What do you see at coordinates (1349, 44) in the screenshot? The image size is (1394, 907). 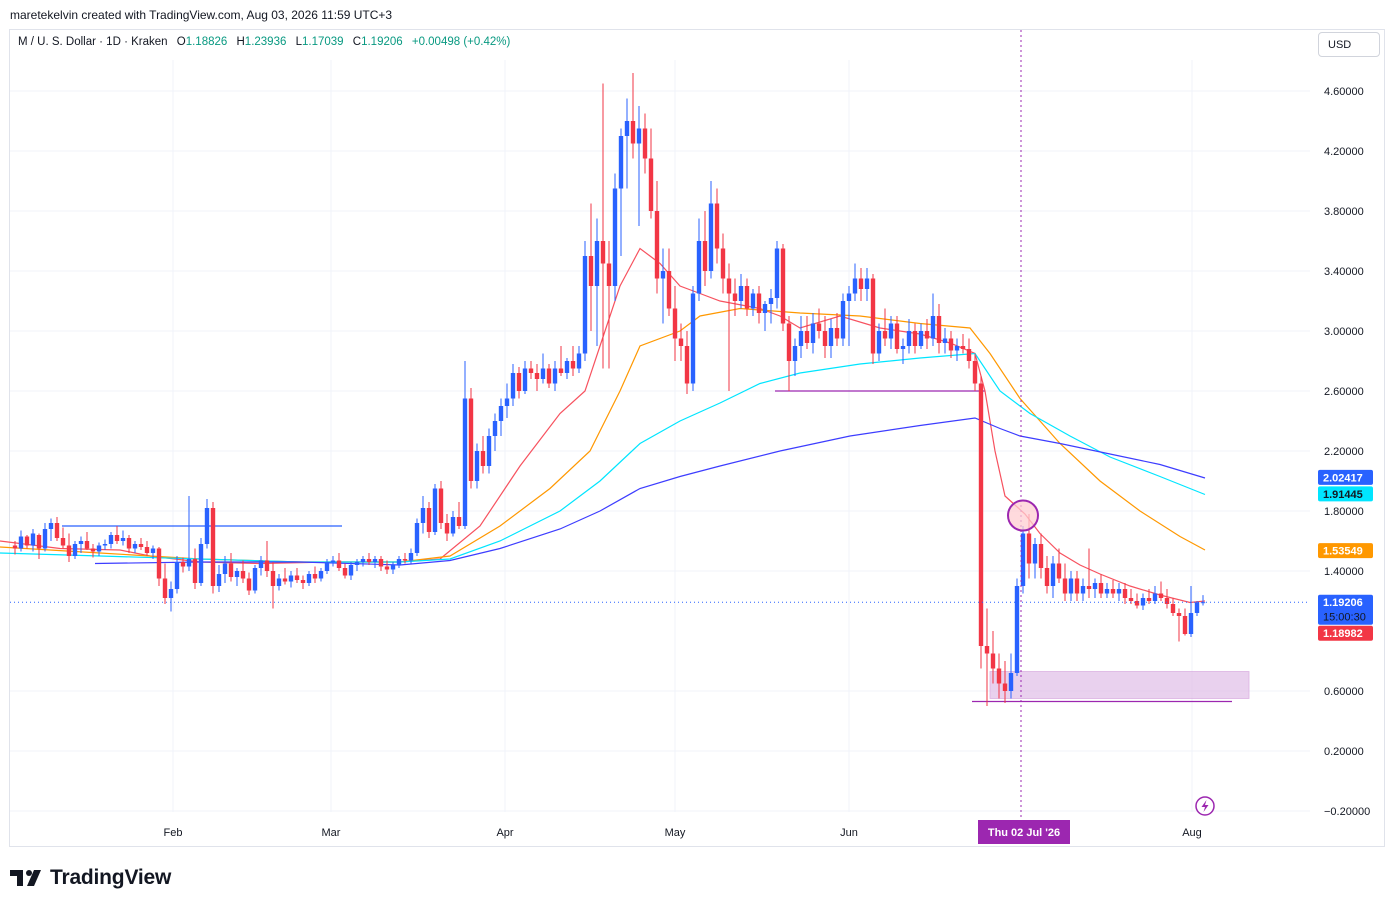 I see `currency-button: USD` at bounding box center [1349, 44].